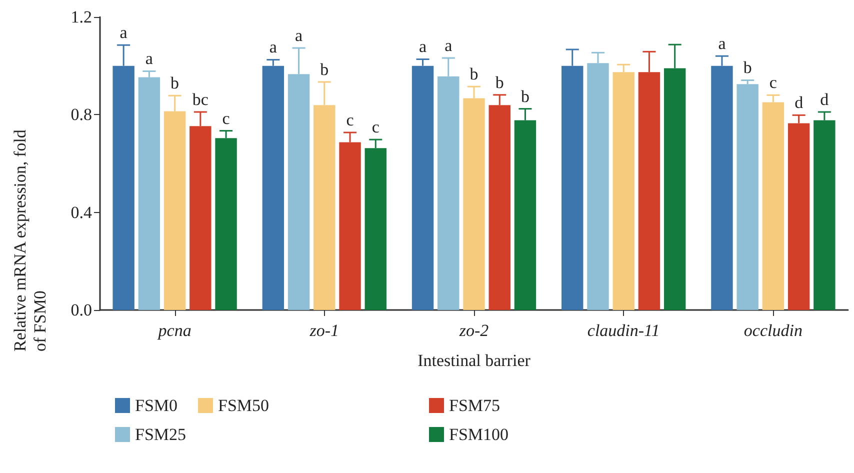 The height and width of the screenshot is (473, 854). What do you see at coordinates (747, 197) in the screenshot?
I see `bar` at bounding box center [747, 197].